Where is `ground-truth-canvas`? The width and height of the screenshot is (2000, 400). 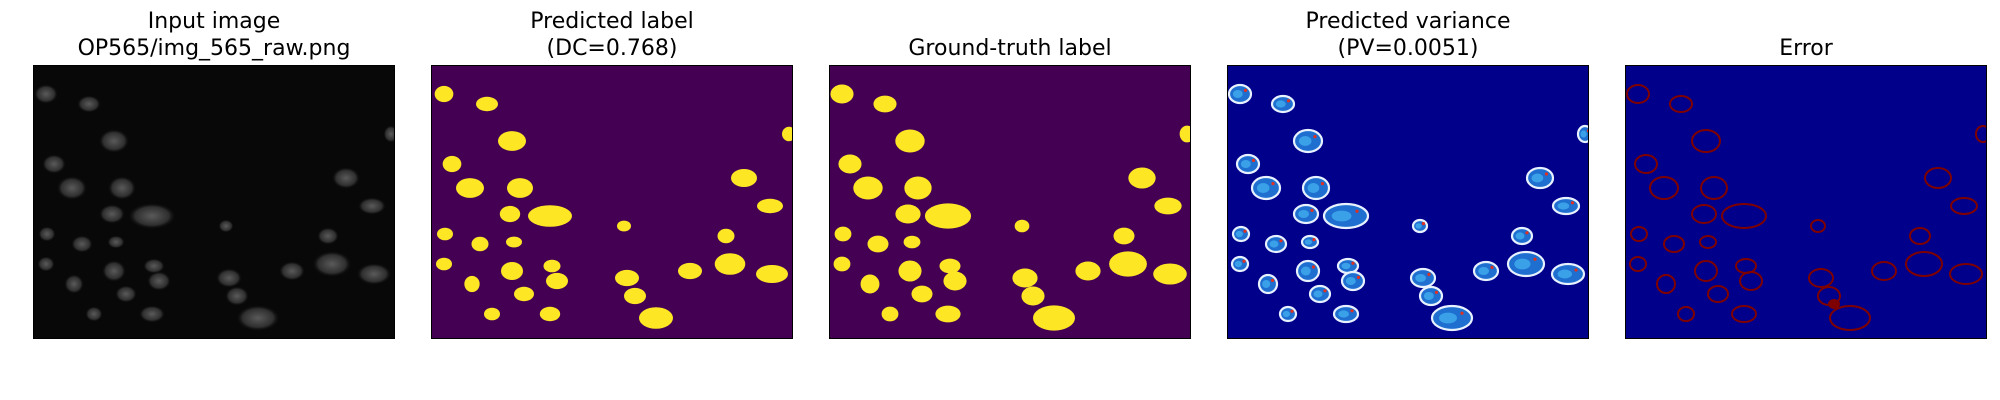 ground-truth-canvas is located at coordinates (1010, 202).